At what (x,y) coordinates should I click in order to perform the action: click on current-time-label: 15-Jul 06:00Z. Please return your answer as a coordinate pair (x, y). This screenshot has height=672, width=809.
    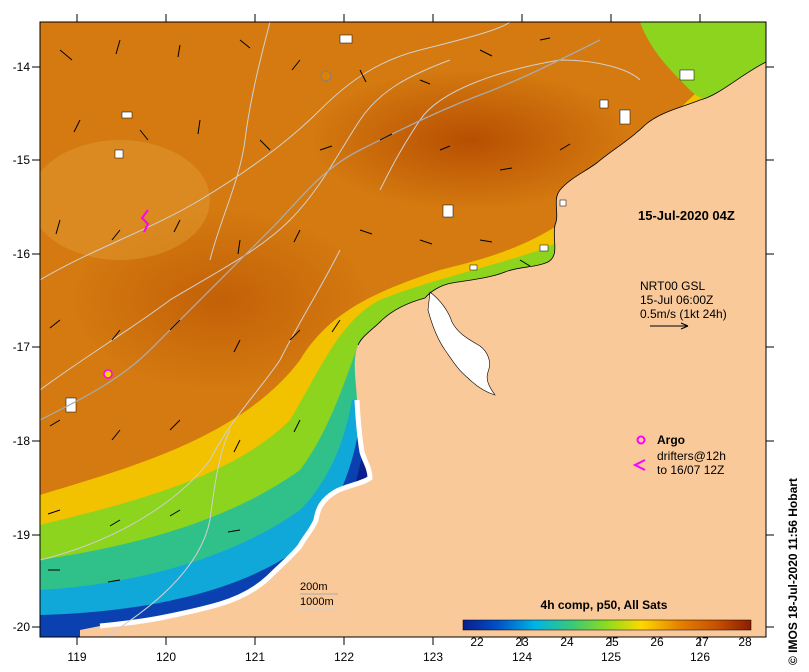
    Looking at the image, I should click on (676, 300).